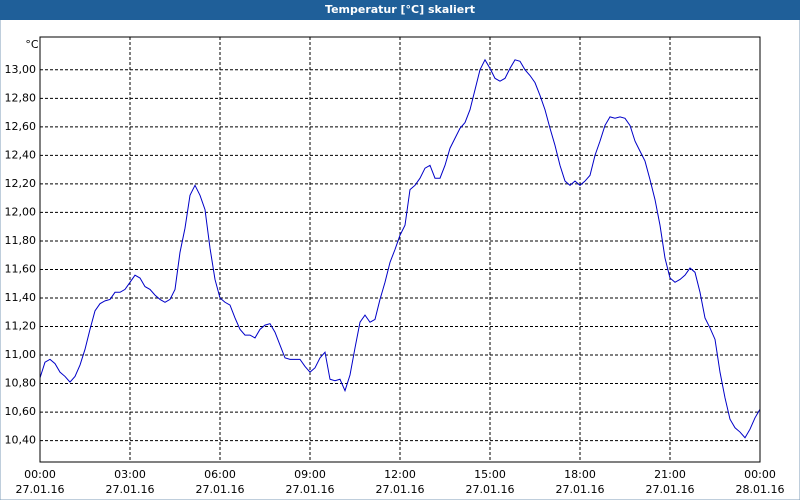  I want to click on y-tick-label: 10,80, so click(21, 383).